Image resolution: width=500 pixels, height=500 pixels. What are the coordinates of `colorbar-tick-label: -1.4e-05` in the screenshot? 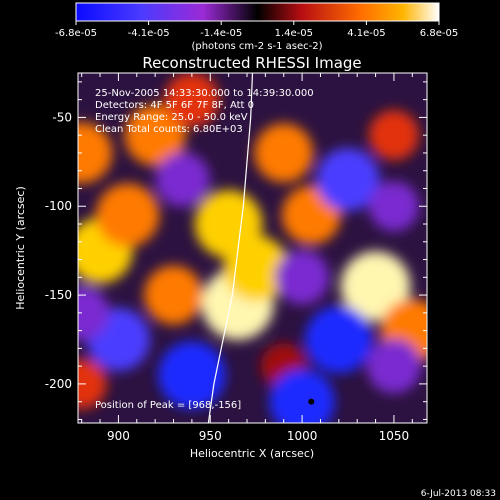 It's located at (221, 33).